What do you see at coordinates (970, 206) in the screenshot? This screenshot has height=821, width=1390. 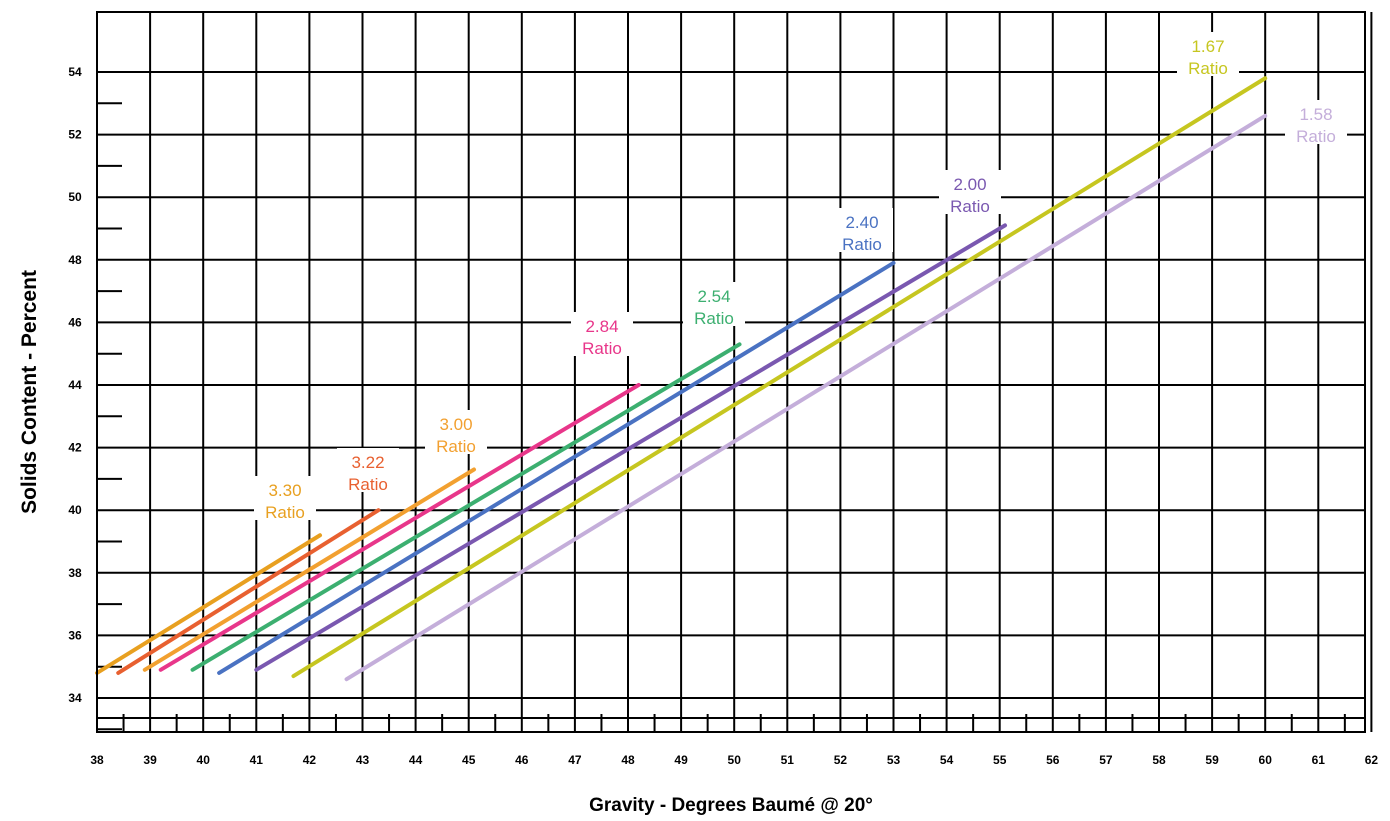 I see `series-label-6-line-1: Ratio` at bounding box center [970, 206].